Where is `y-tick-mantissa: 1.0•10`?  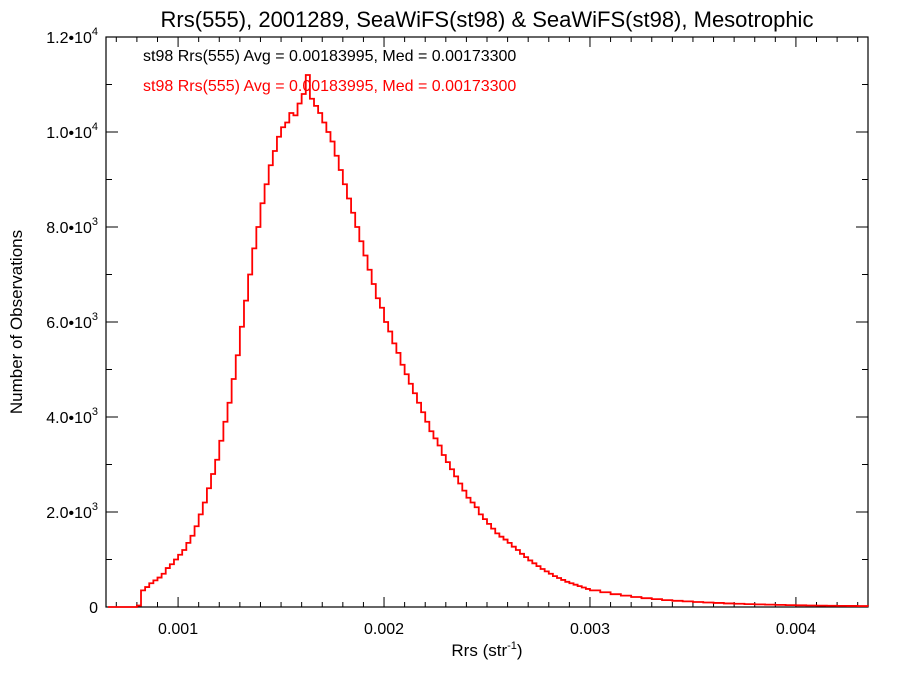
y-tick-mantissa: 1.0•10 is located at coordinates (69, 133).